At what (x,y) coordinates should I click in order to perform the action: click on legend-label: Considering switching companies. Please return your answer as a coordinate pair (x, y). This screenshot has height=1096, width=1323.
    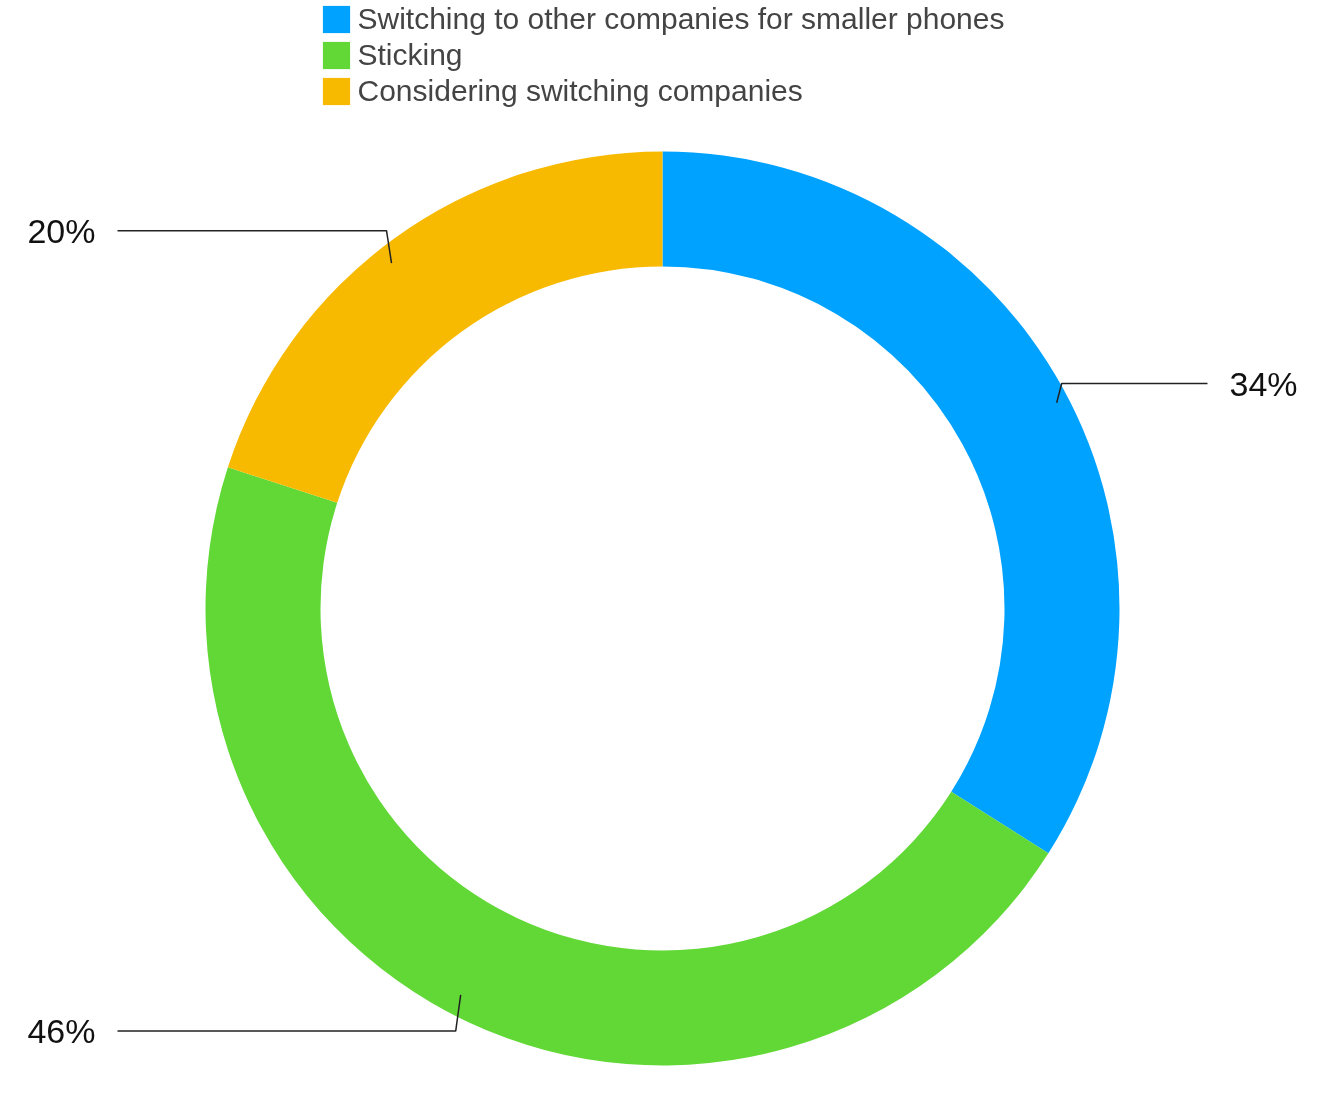
    Looking at the image, I should click on (580, 91).